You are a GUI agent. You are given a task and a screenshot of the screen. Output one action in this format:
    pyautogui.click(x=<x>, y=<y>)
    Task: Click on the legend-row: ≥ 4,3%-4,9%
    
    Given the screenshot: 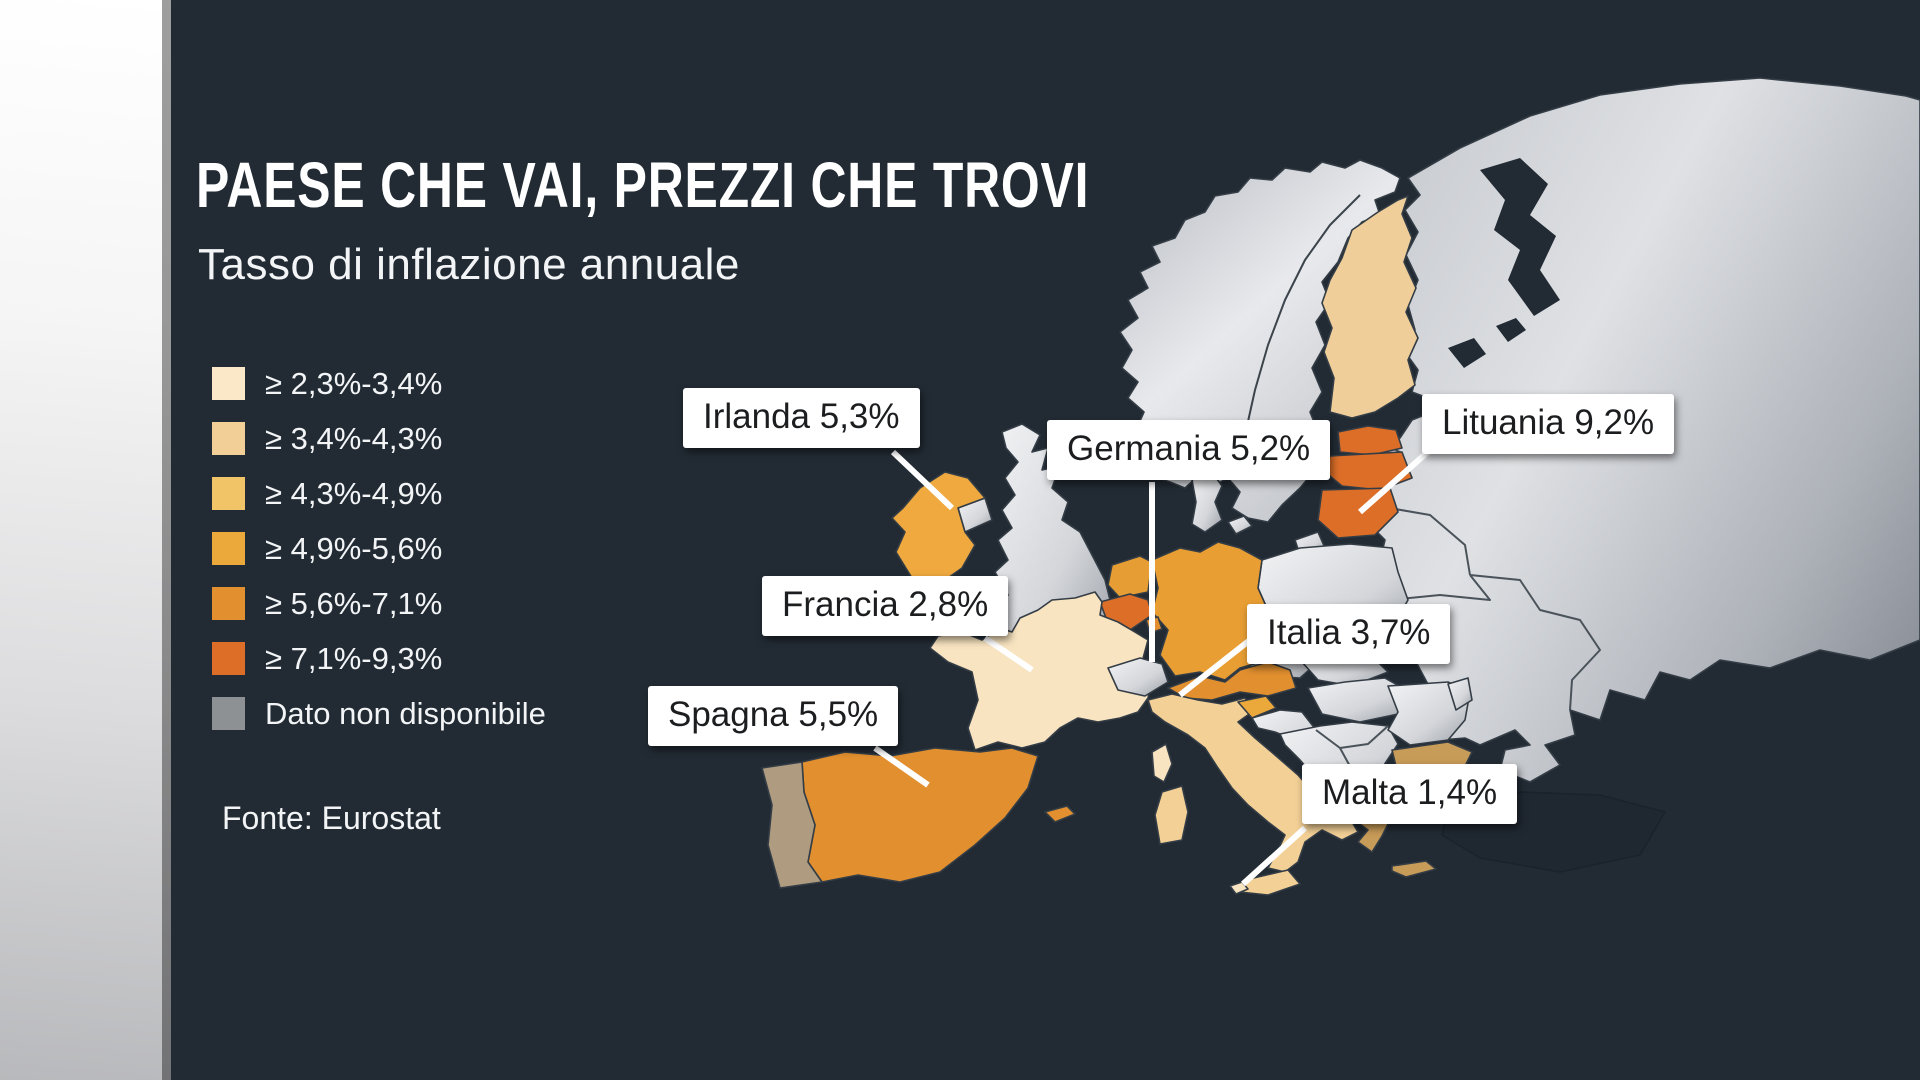 What is the action you would take?
    pyautogui.click(x=379, y=493)
    